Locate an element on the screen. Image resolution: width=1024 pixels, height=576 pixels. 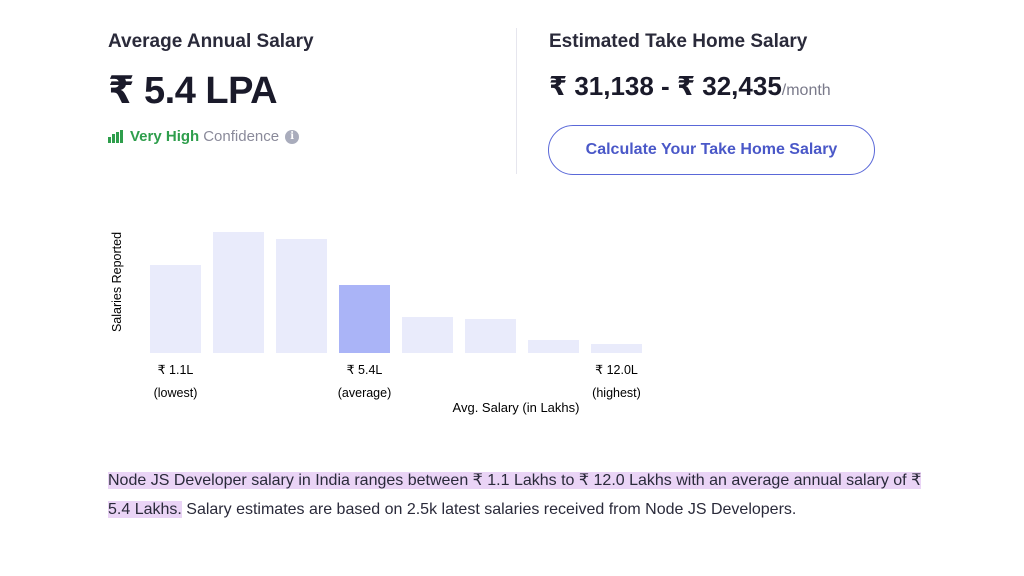
chart-x-axis-label: Avg. Salary (in Lakhs) is located at coordinates (516, 407).